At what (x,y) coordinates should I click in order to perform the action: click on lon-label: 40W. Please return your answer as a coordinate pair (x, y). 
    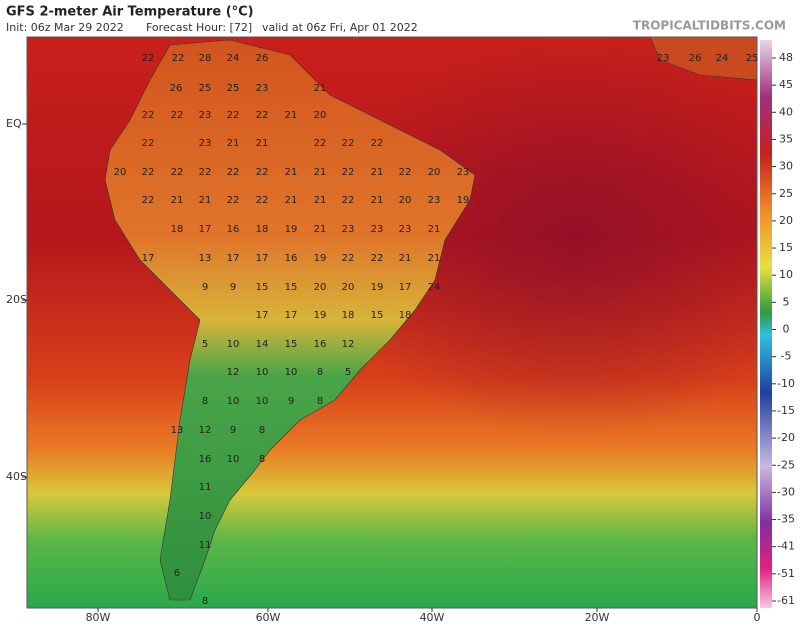
    Looking at the image, I should click on (432, 617).